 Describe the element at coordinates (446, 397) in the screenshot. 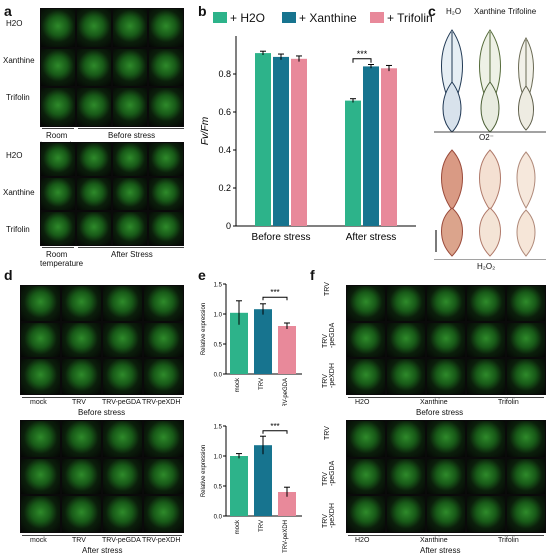

I see `panel-f-before-divider` at that location.